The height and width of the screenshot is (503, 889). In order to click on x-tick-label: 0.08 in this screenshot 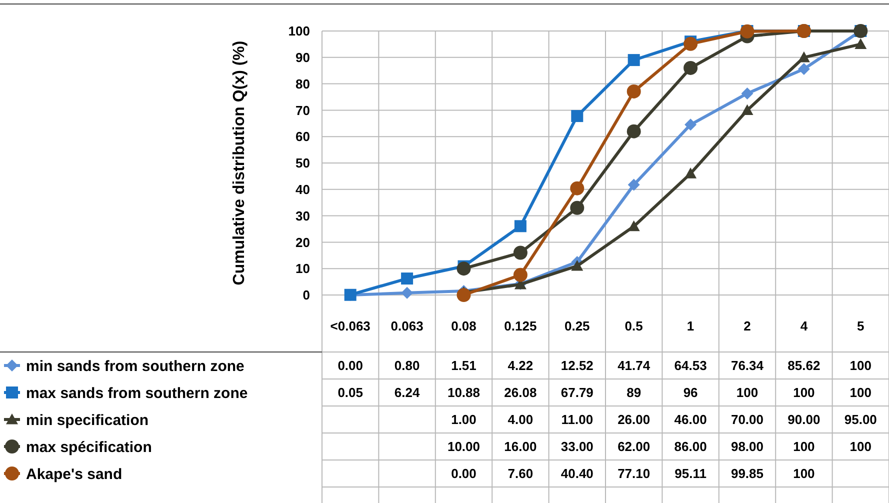, I will do `click(463, 326)`.